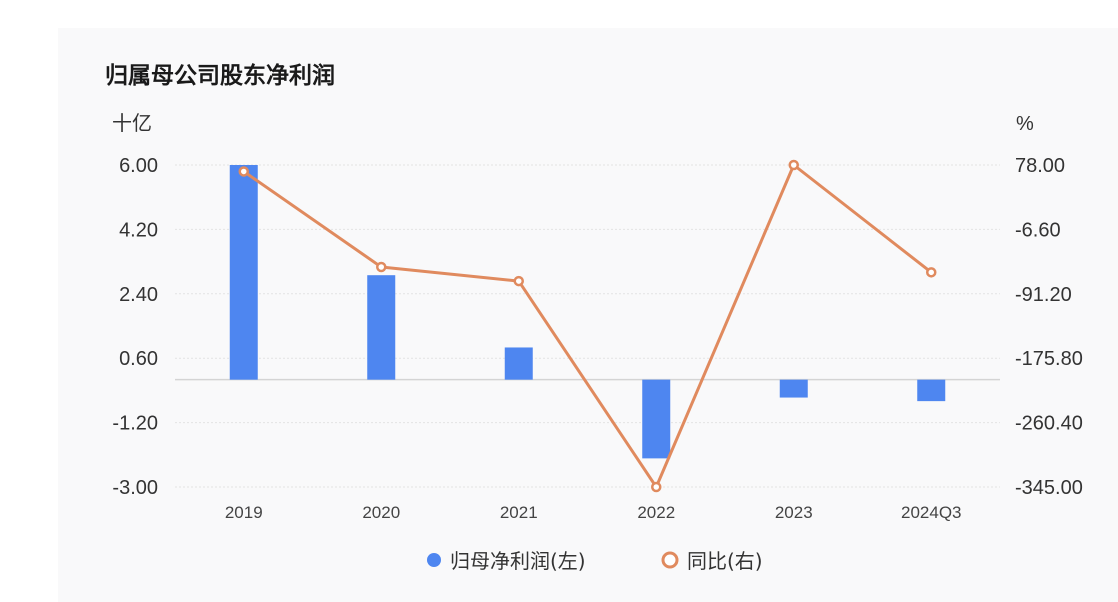 Image resolution: width=1118 pixels, height=602 pixels. What do you see at coordinates (244, 512) in the screenshot?
I see `x-tick-label: 2019` at bounding box center [244, 512].